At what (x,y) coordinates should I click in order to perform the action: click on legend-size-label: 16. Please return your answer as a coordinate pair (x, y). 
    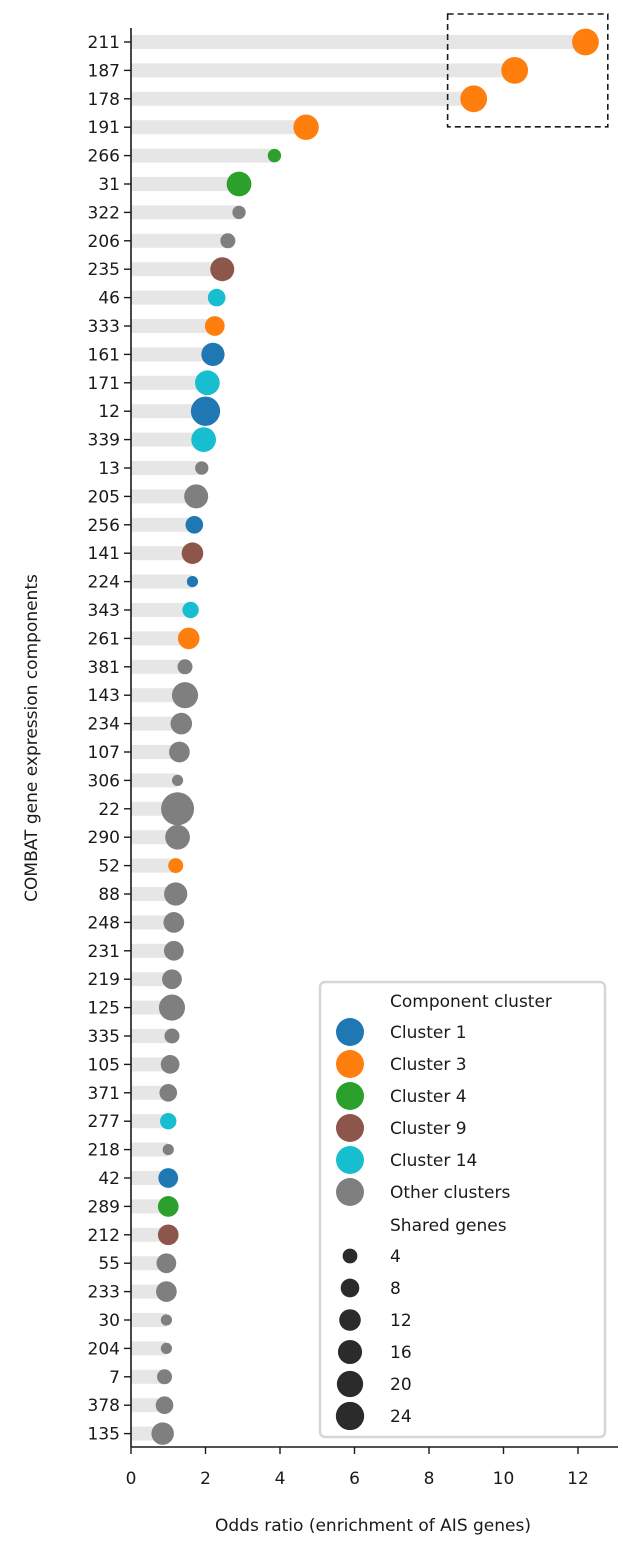
    Looking at the image, I should click on (401, 1353).